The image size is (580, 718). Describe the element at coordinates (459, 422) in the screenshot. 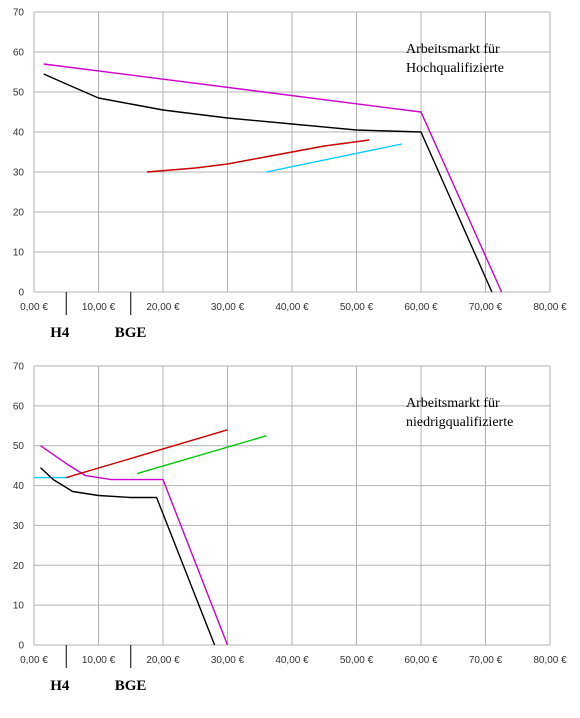

I see `chart-annotation-line: niedrigqualifizierte` at that location.